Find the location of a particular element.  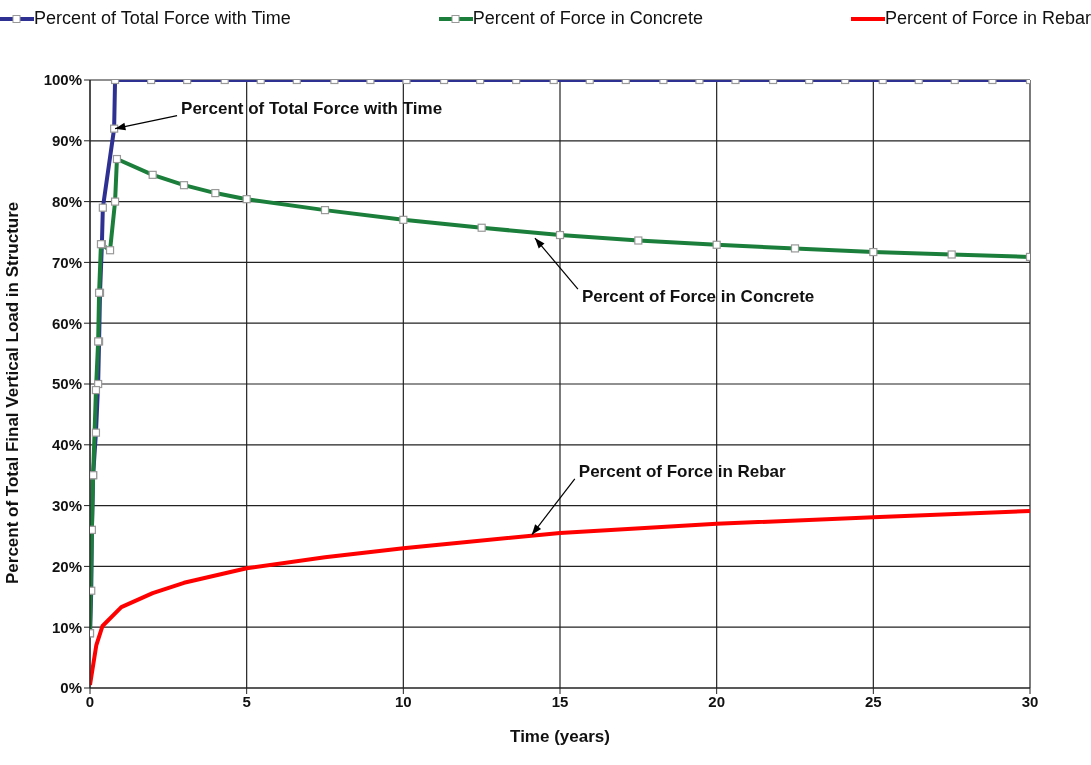

x-tick-label: 15 is located at coordinates (560, 701).